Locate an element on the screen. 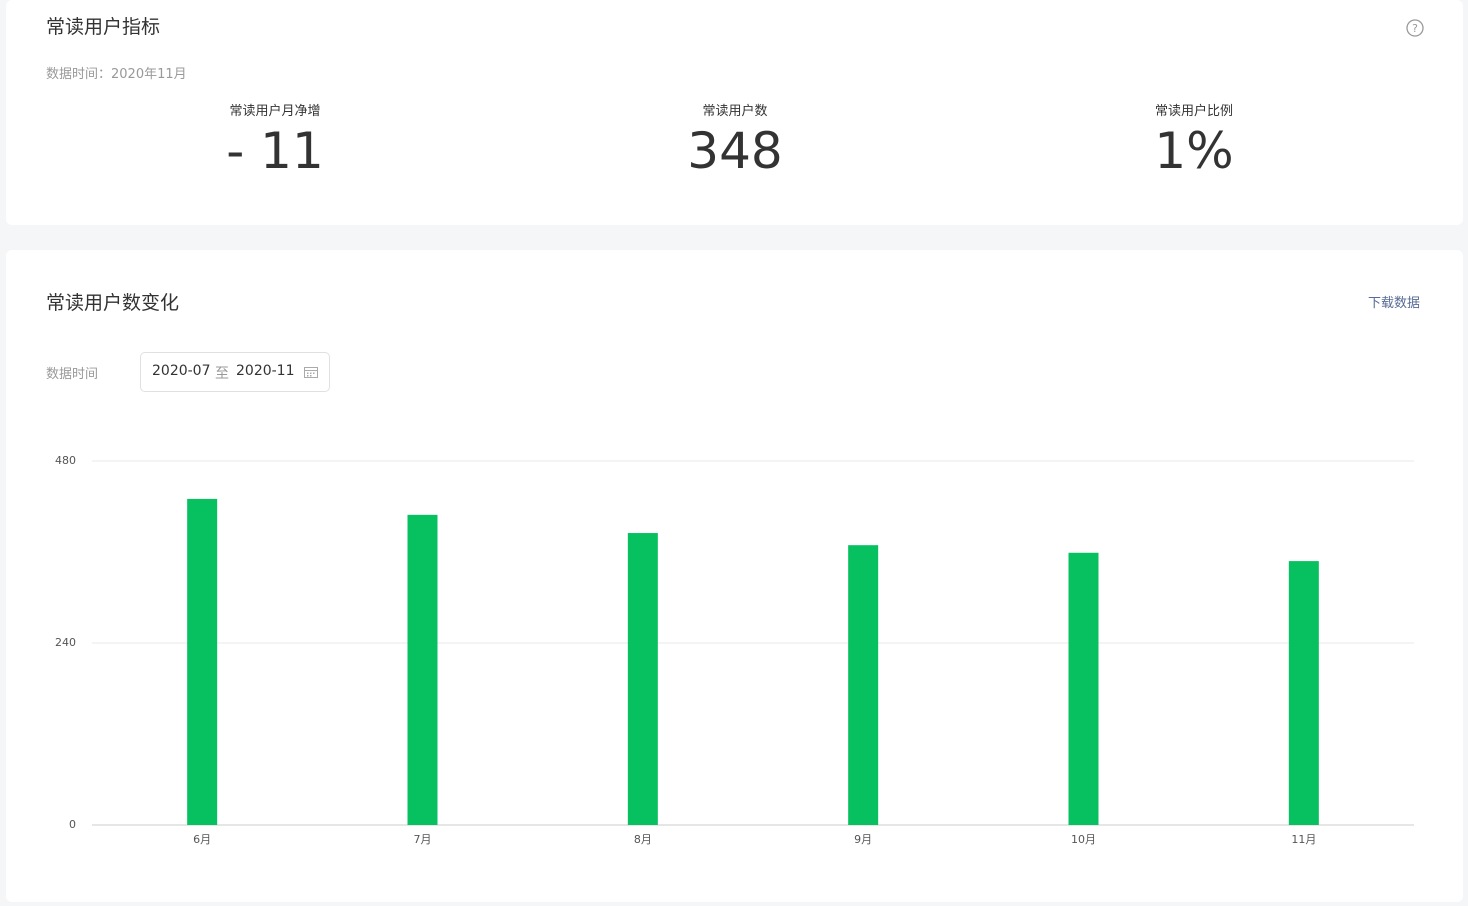 This screenshot has width=1468, height=906. x-tick-label: 10月 is located at coordinates (1083, 839).